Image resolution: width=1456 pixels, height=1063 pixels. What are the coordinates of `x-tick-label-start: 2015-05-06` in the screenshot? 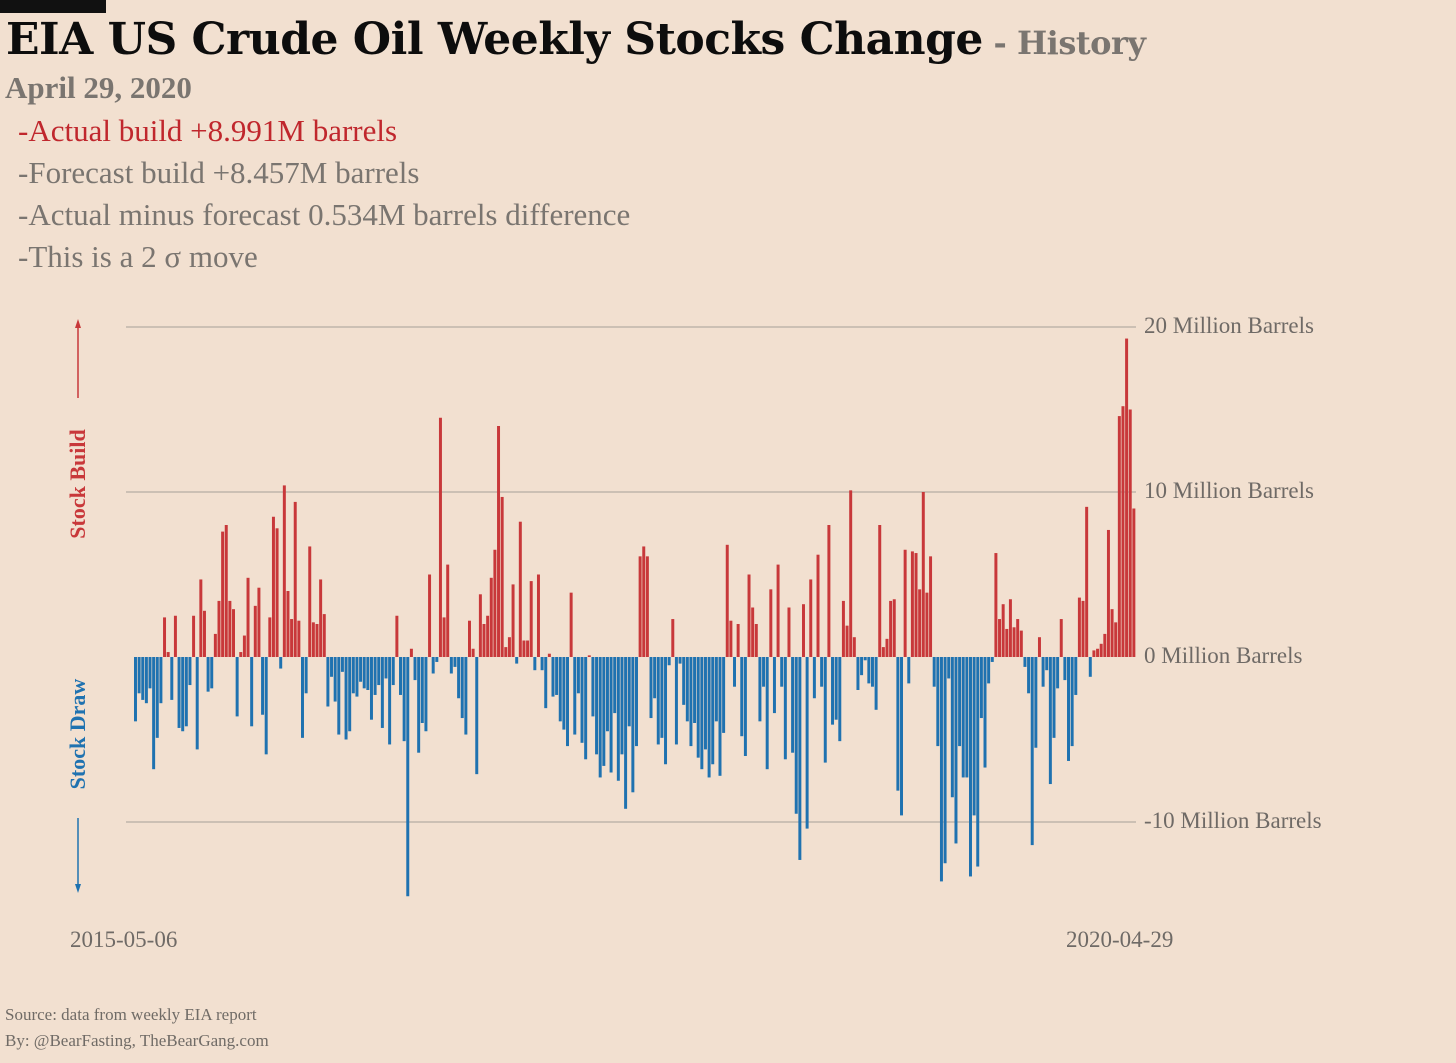 It's located at (124, 939).